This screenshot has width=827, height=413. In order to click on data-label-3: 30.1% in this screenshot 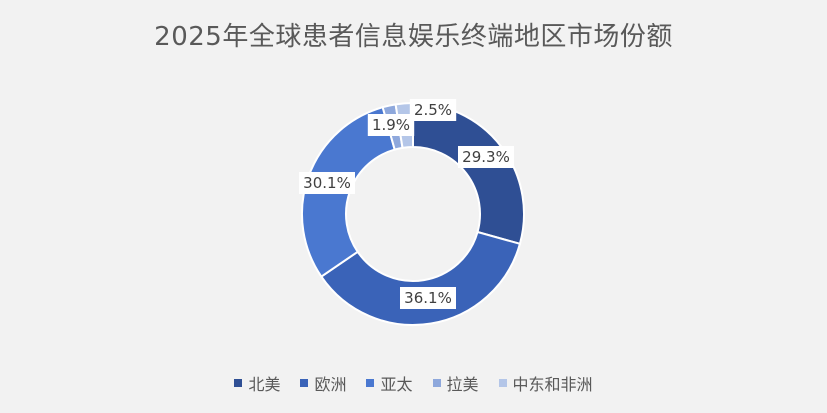, I will do `click(327, 183)`.